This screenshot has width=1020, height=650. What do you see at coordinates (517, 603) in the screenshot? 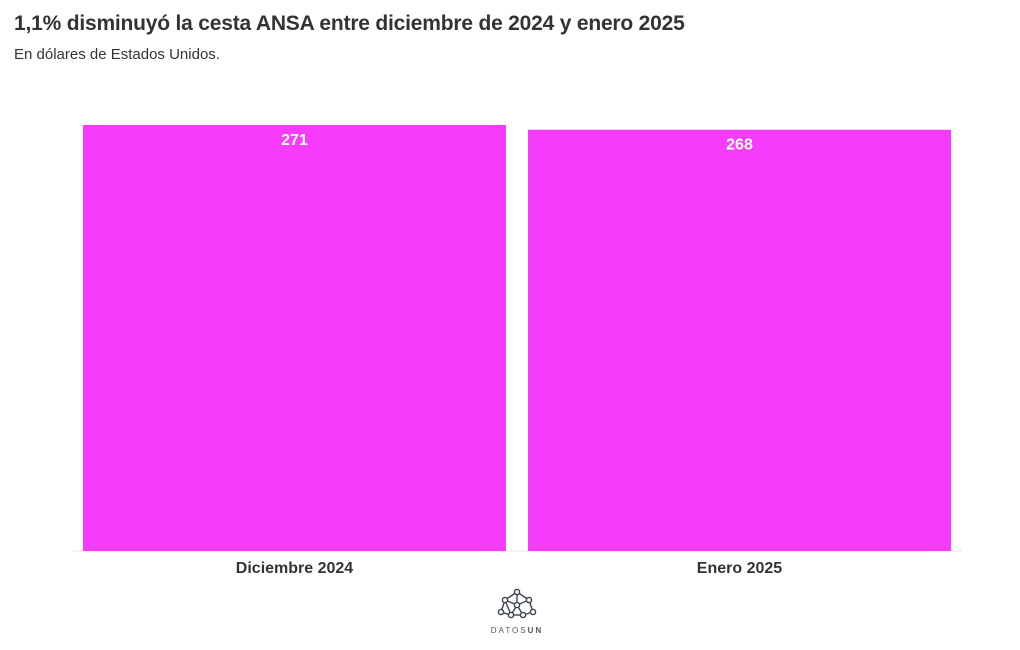
I see `network-icon` at bounding box center [517, 603].